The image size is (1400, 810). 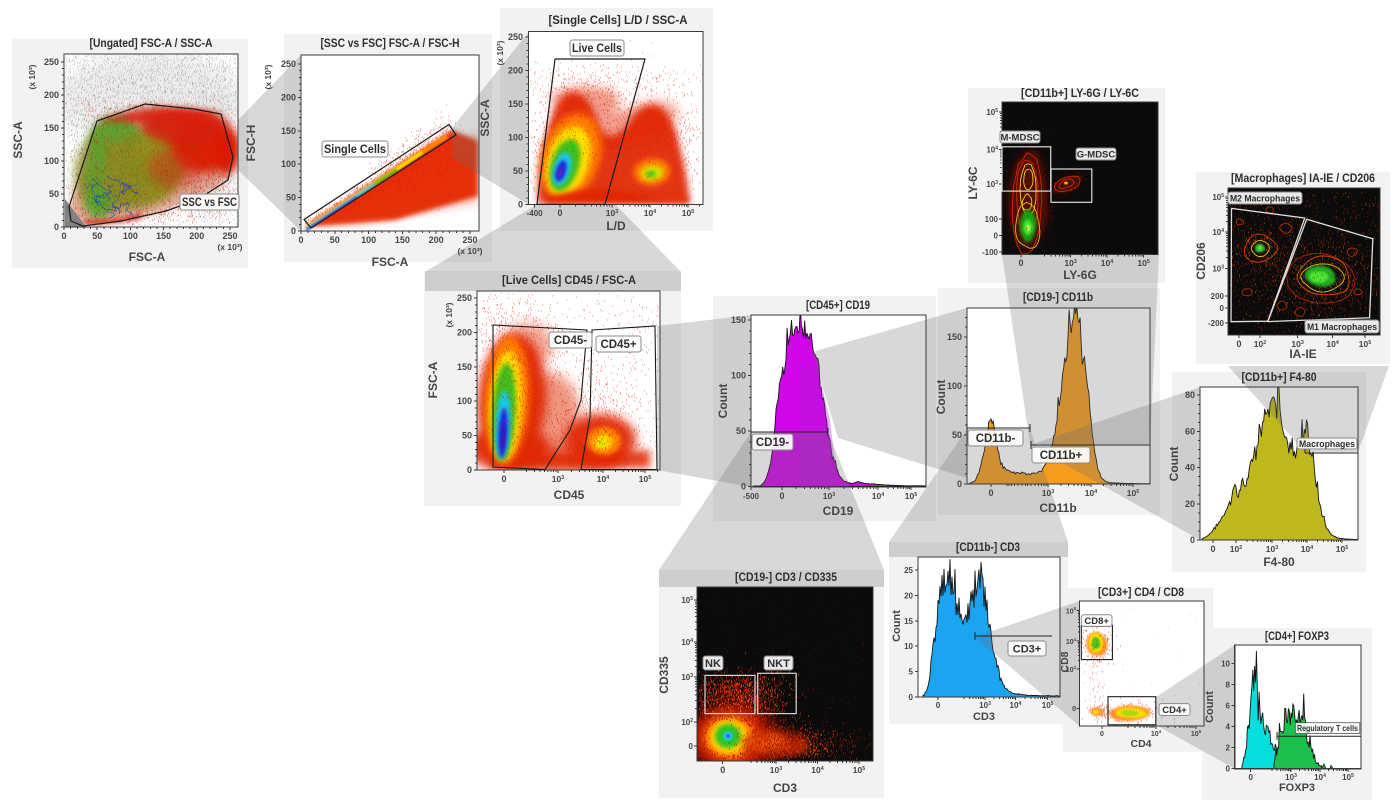 What do you see at coordinates (1303, 178) in the screenshot?
I see `svg-text: [Macrophages] IA-IE / CD206` at bounding box center [1303, 178].